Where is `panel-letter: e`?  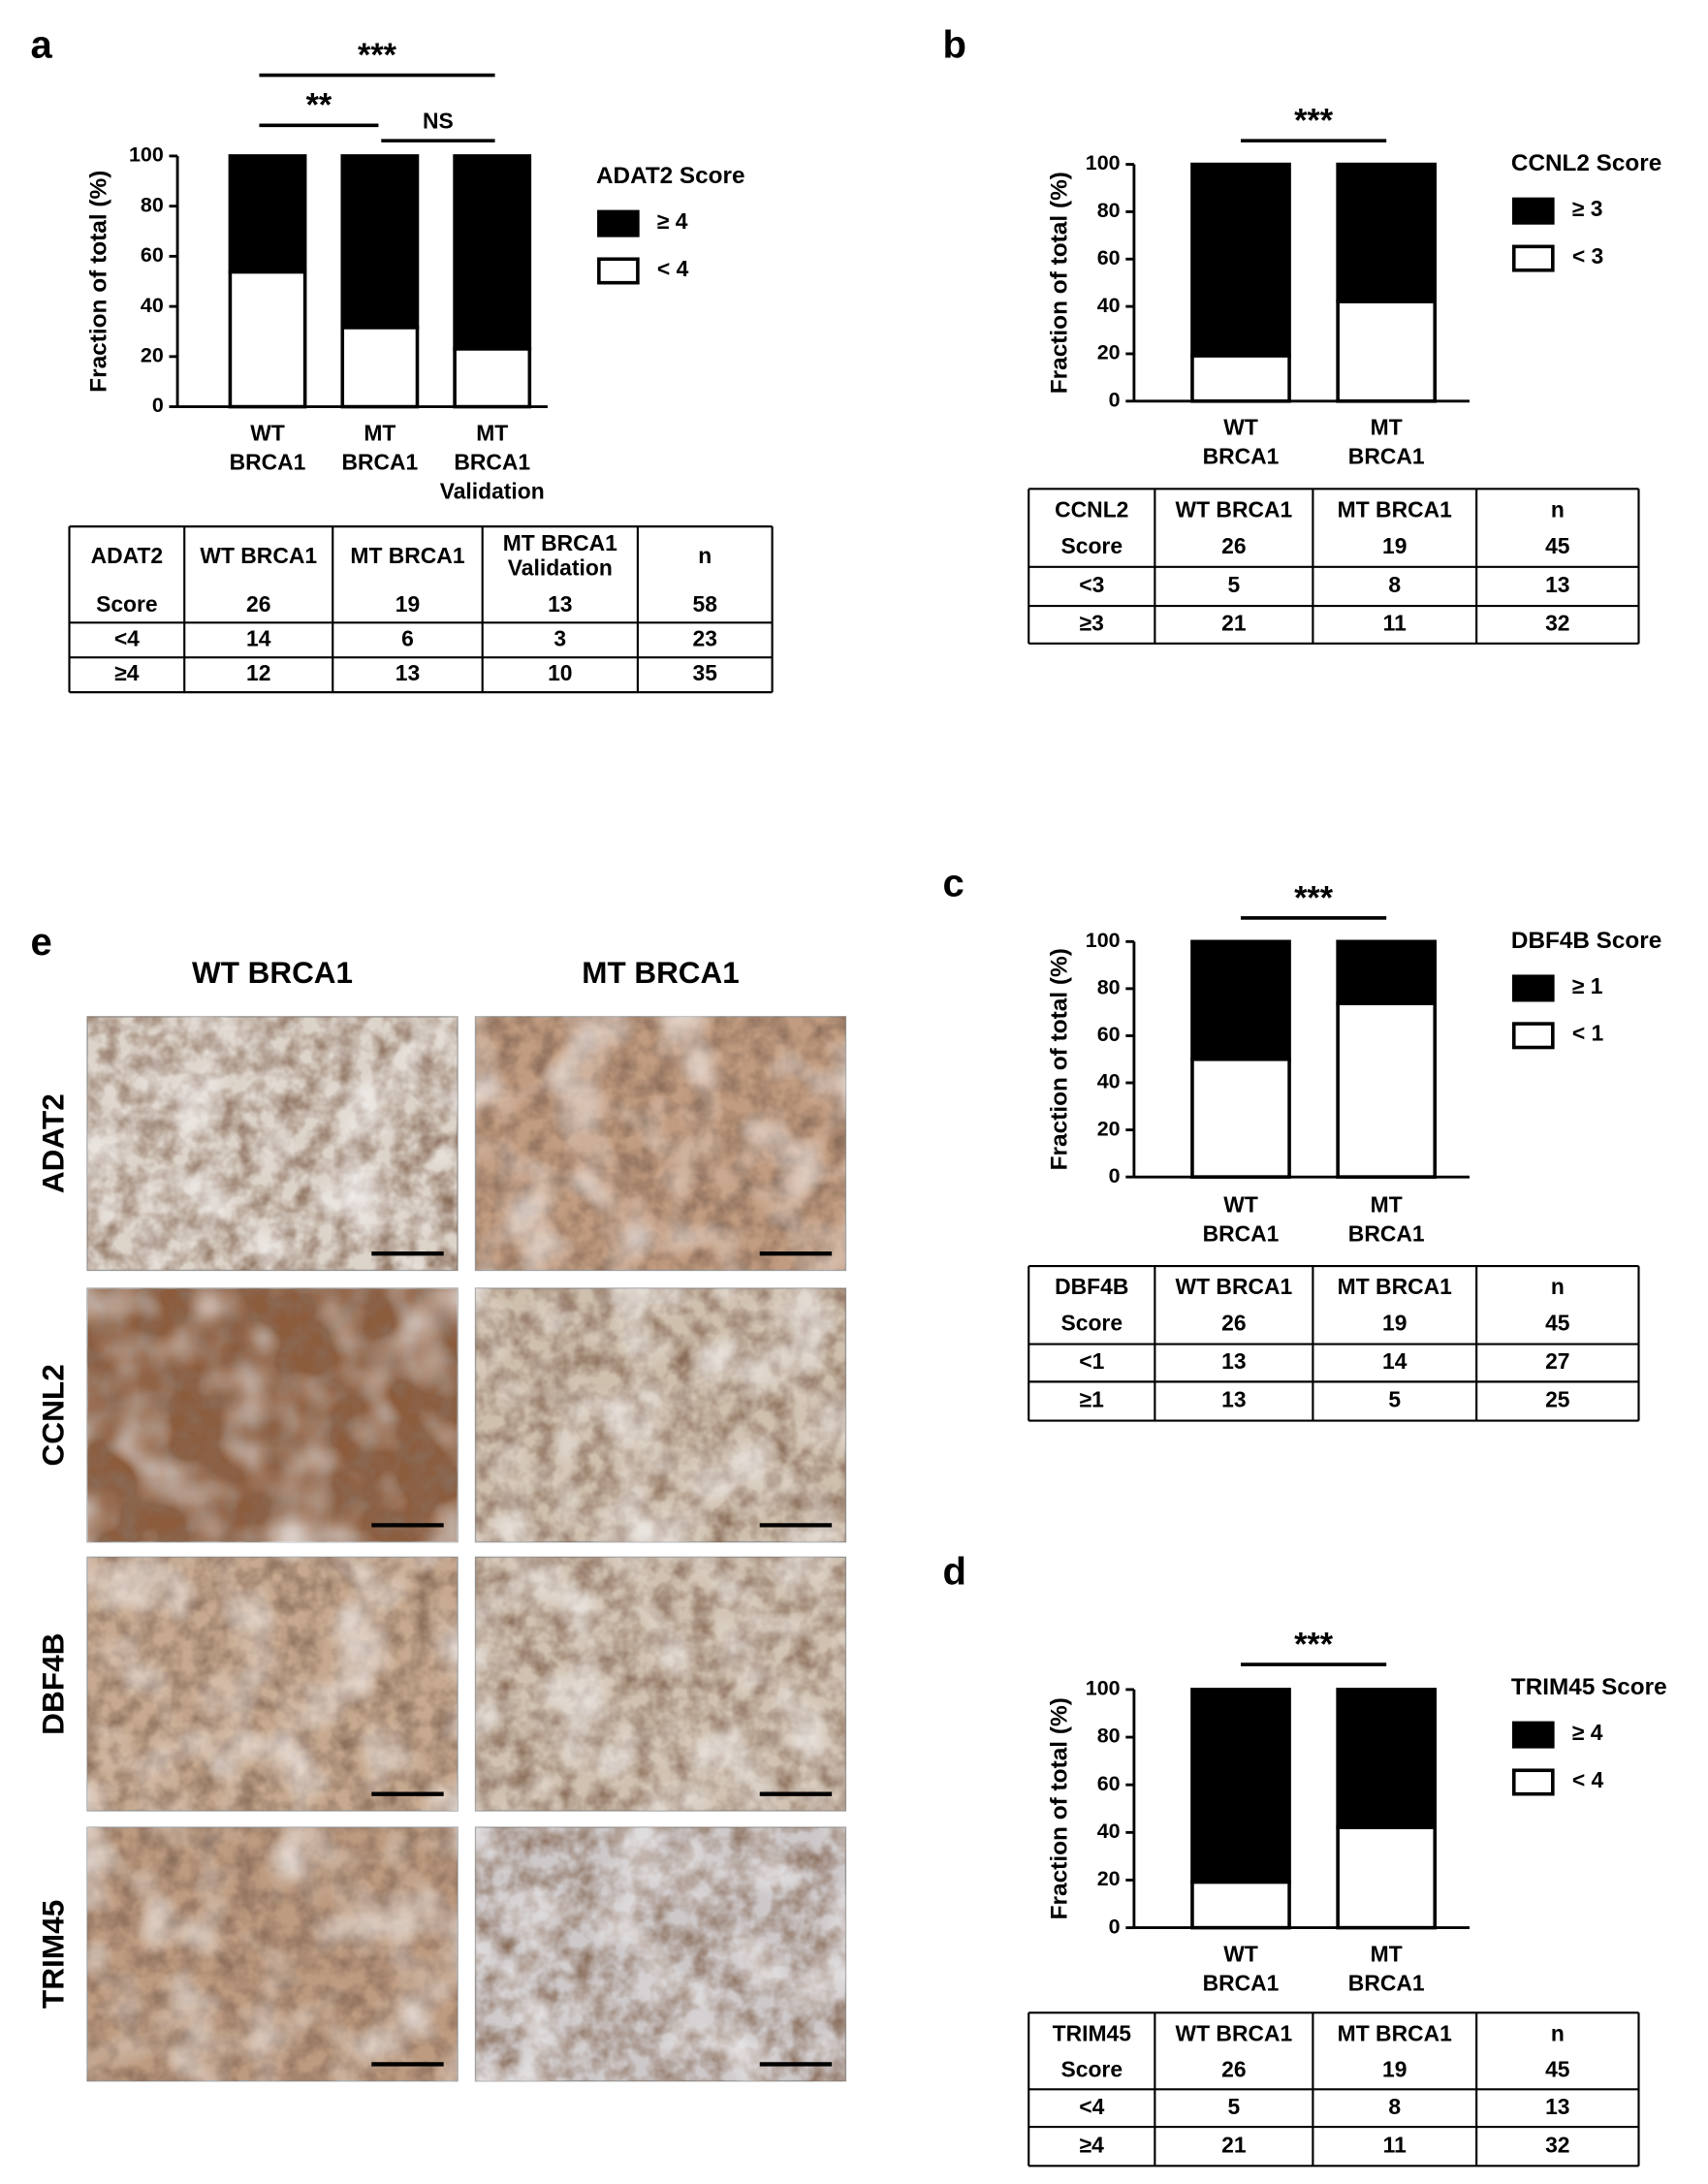 panel-letter: e is located at coordinates (40, 942).